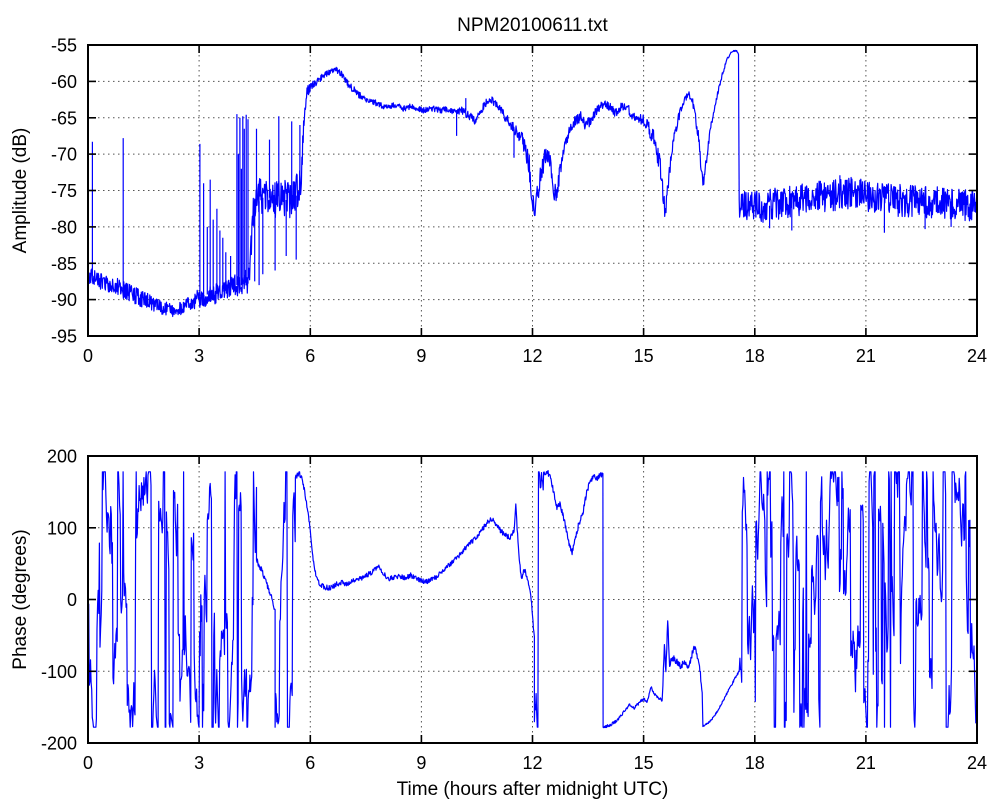 The height and width of the screenshot is (806, 998). What do you see at coordinates (64, 300) in the screenshot?
I see `y-tick-label: -90` at bounding box center [64, 300].